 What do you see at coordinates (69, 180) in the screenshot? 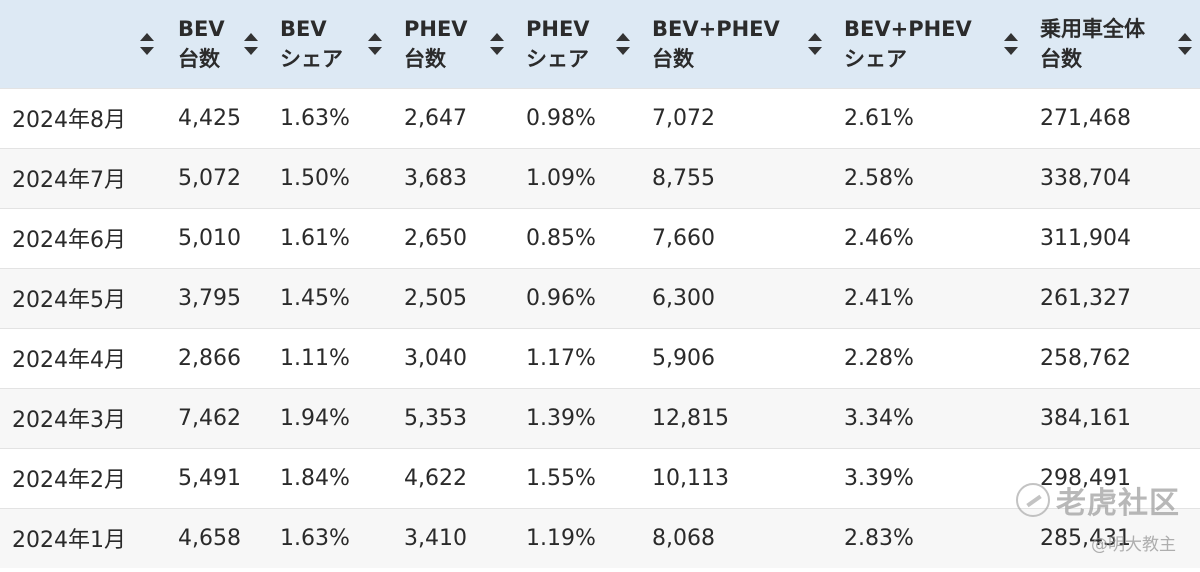
I see `month-cell: 2024年7月` at bounding box center [69, 180].